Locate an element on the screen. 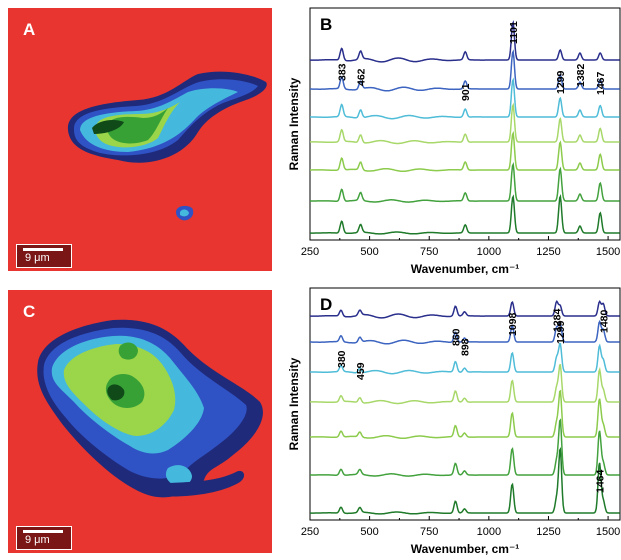  cell-map-c-image is located at coordinates (150, 408).